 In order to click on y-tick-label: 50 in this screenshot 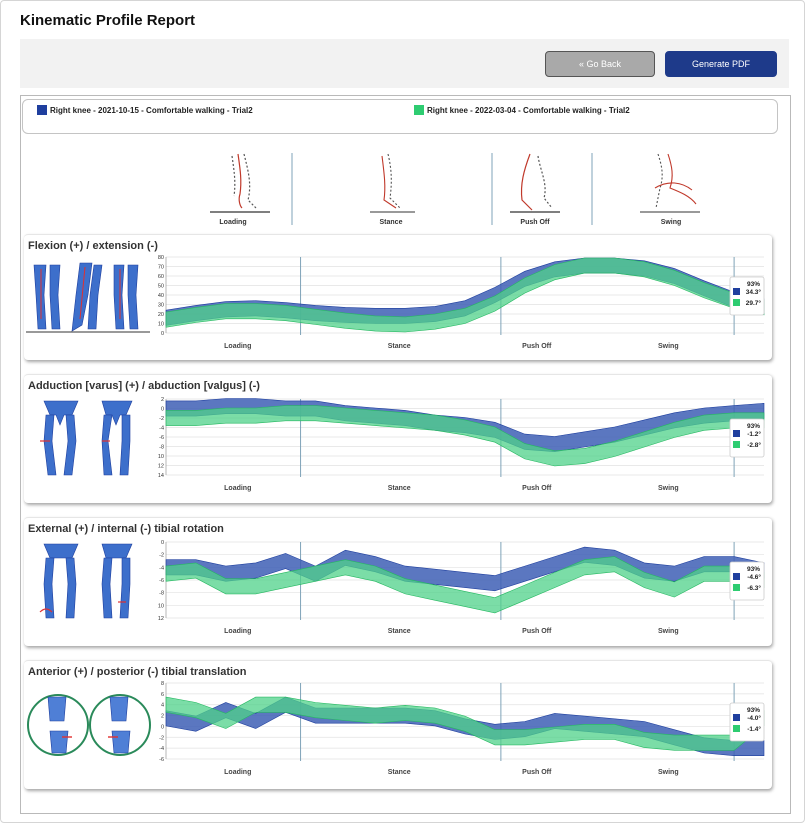, I will do `click(161, 287)`.